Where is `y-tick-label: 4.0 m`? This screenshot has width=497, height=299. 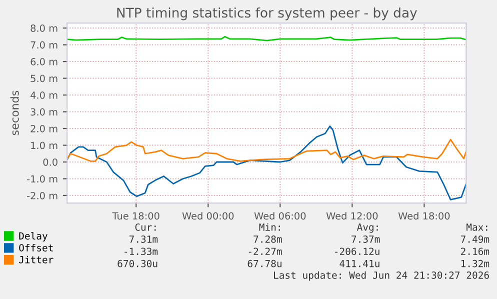
y-tick-label: 4.0 m is located at coordinates (44, 95).